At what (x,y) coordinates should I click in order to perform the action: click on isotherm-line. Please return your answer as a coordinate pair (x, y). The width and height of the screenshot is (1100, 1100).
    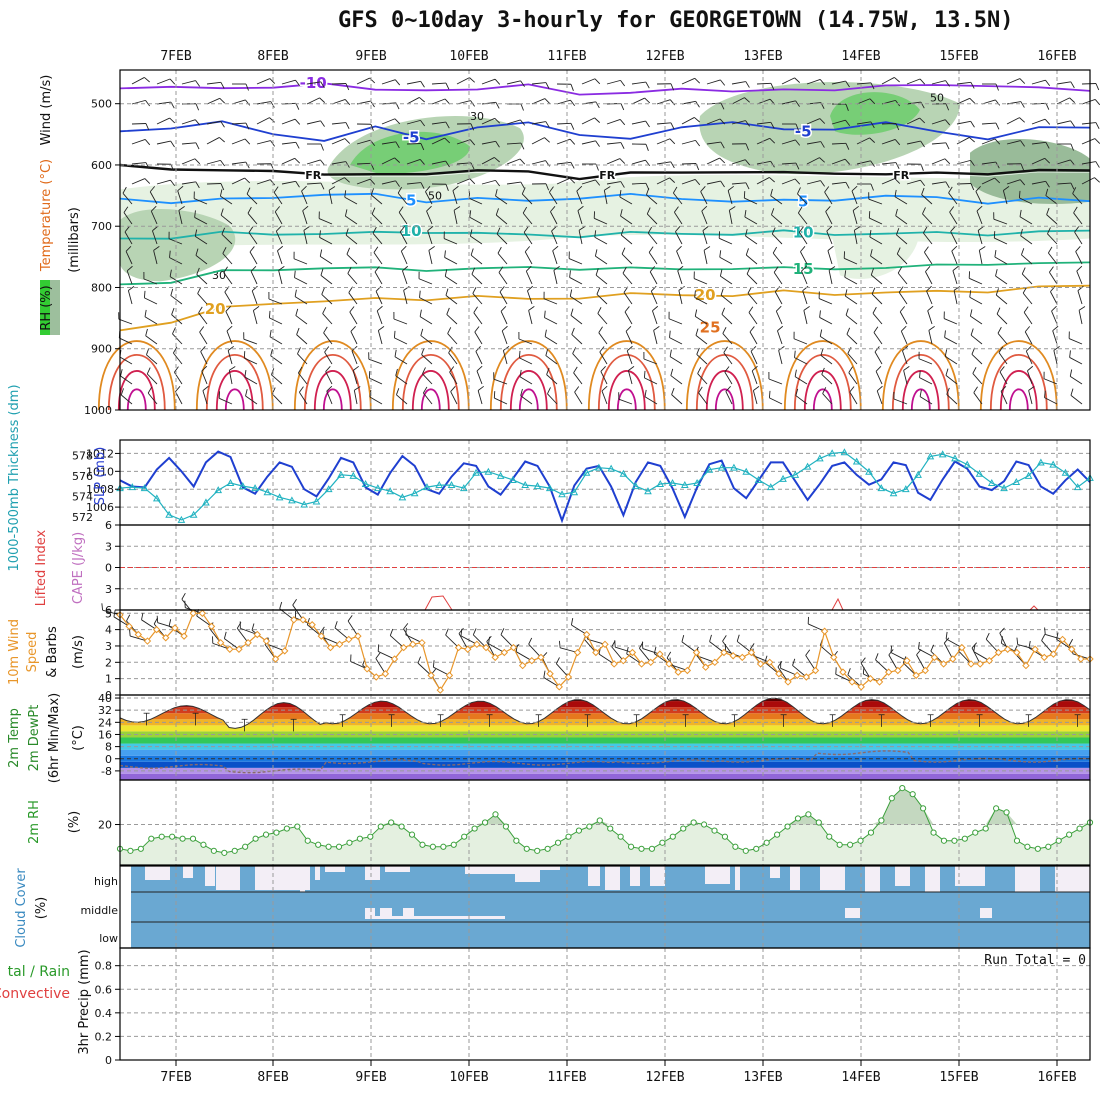
    Looking at the image, I should click on (605, 172).